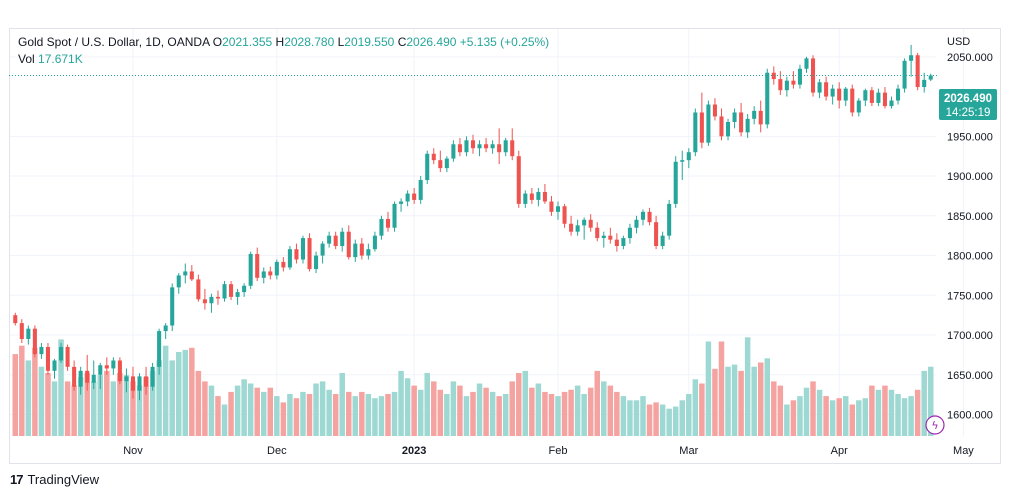  Describe the element at coordinates (114, 42) in the screenshot. I see `symbol-title: Gold Spot / U.S. Dollar, 1D, OANDA` at that location.